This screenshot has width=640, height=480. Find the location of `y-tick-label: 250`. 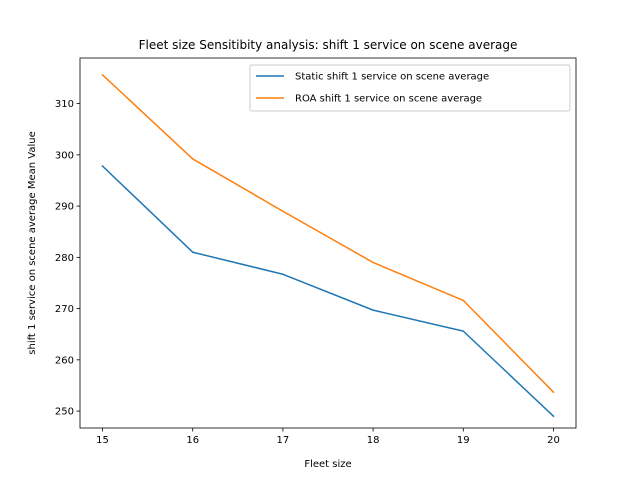

y-tick-label: 250 is located at coordinates (64, 412).